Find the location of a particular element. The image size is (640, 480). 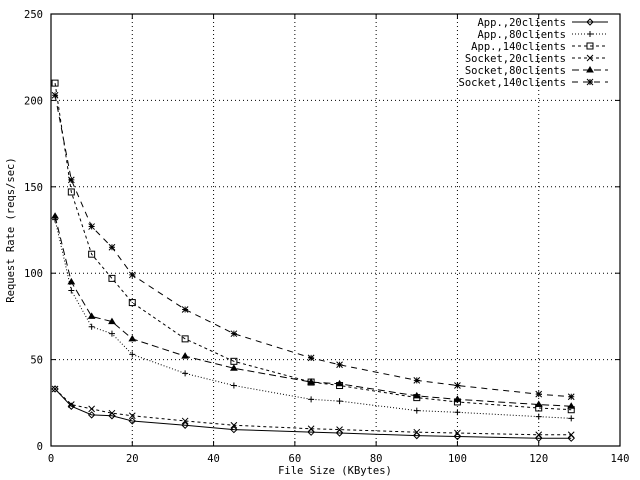

legend-label: Socket,20clients is located at coordinates (515, 59).